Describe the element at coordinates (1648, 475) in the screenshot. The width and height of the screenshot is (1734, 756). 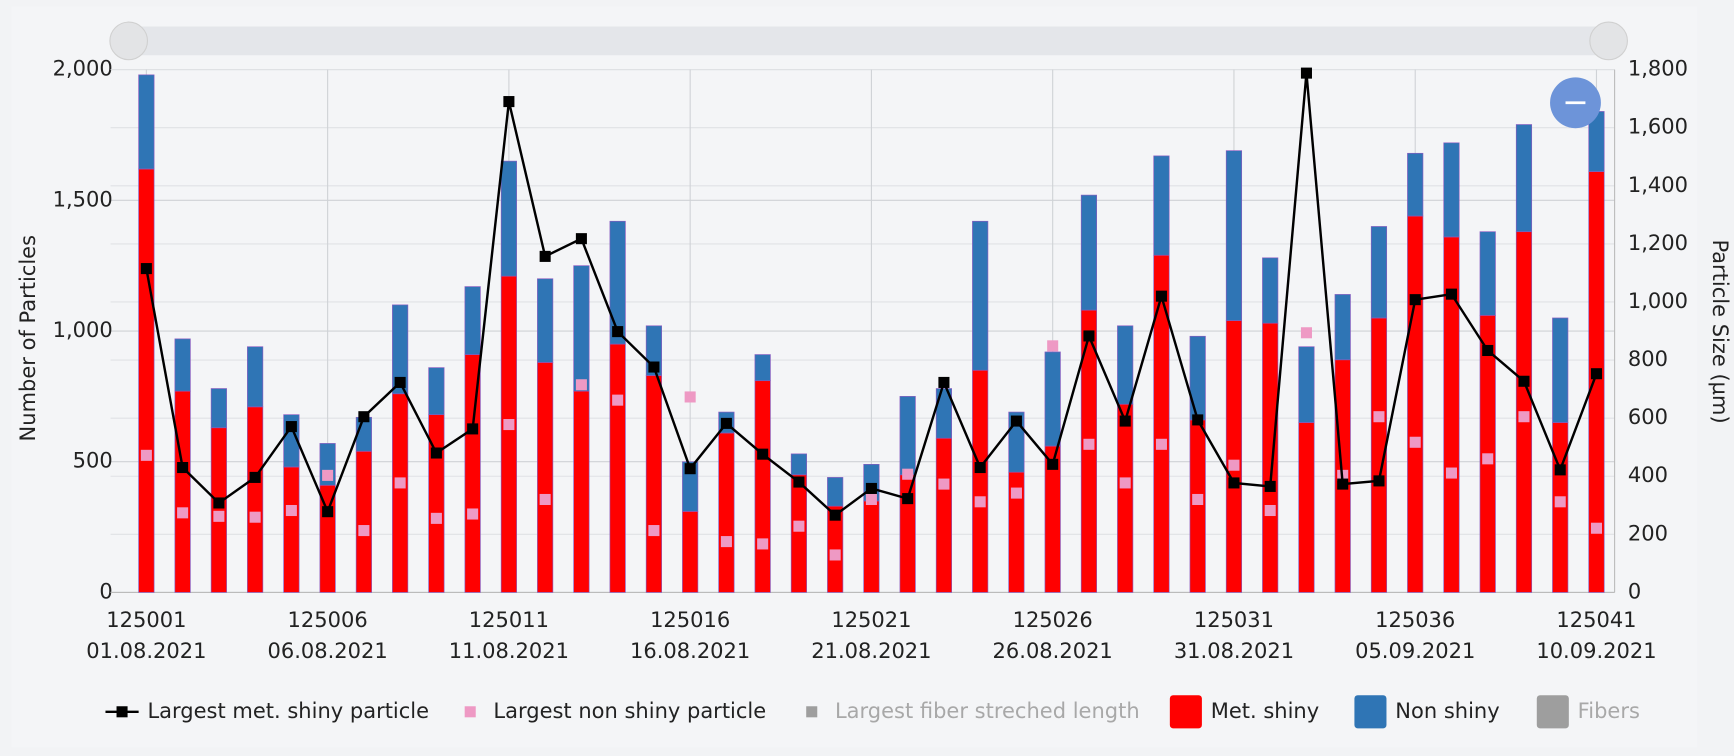
I see `y2-tick-label: 400` at that location.